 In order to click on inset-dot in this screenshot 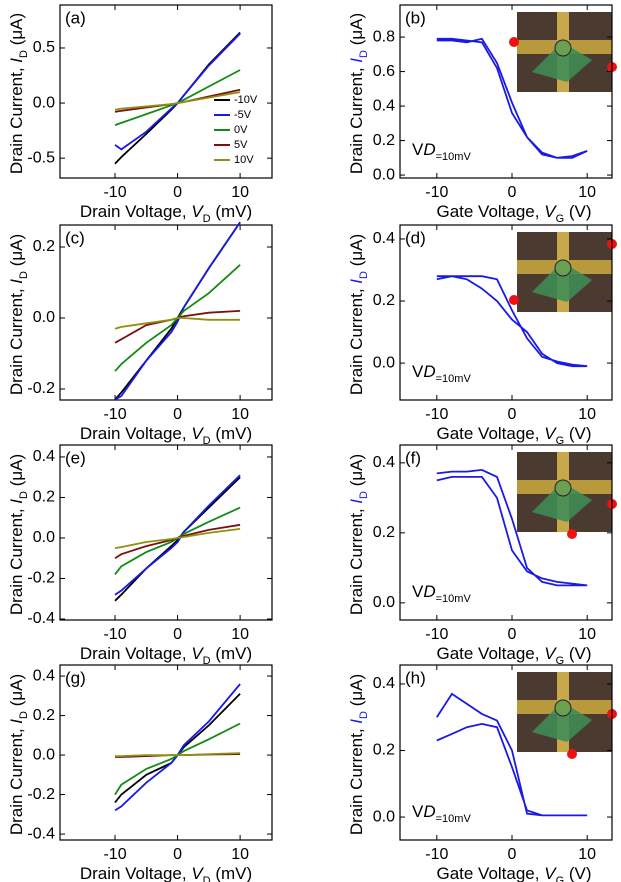, I will do `click(563, 708)`.